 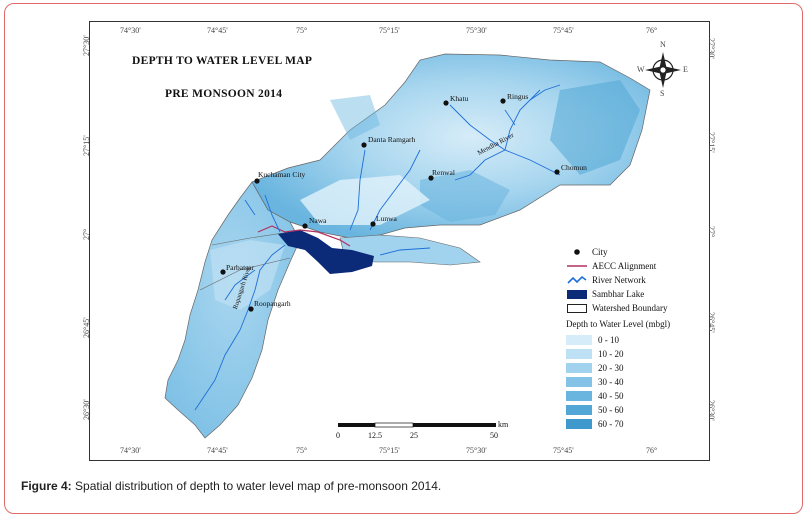 What do you see at coordinates (577, 294) in the screenshot?
I see `lake-swatch-icon` at bounding box center [577, 294].